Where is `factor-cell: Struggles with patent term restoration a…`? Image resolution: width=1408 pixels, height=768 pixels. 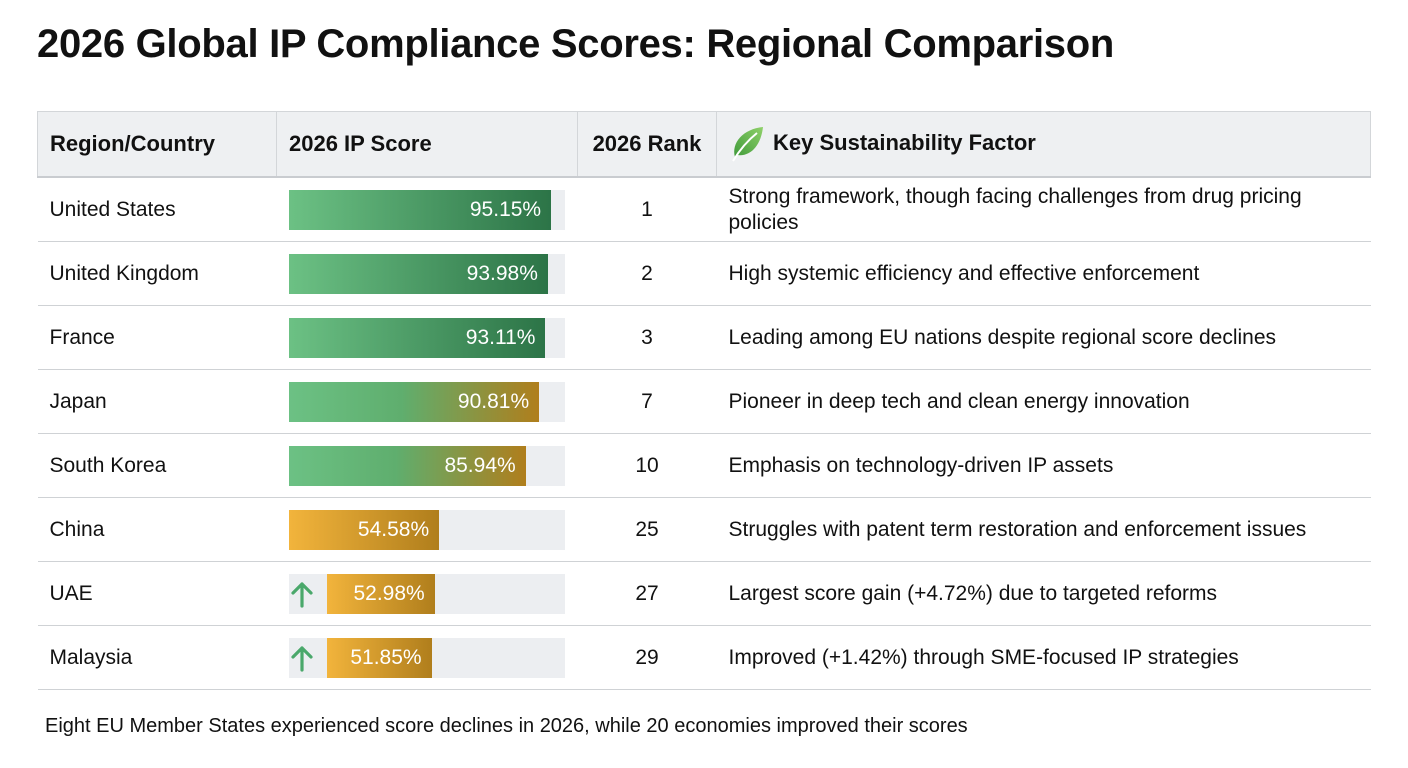 factor-cell: Struggles with patent term restoration a… is located at coordinates (1043, 529).